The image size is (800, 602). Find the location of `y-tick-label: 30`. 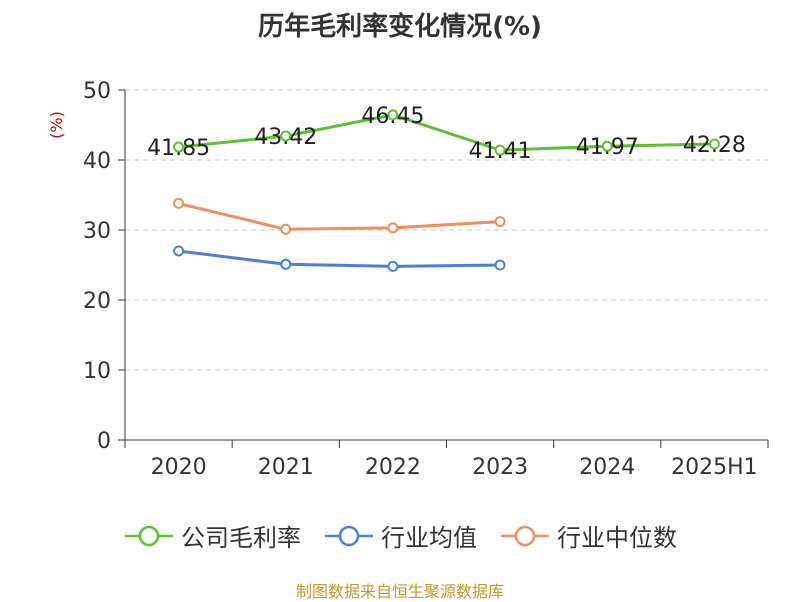

y-tick-label: 30 is located at coordinates (97, 231).